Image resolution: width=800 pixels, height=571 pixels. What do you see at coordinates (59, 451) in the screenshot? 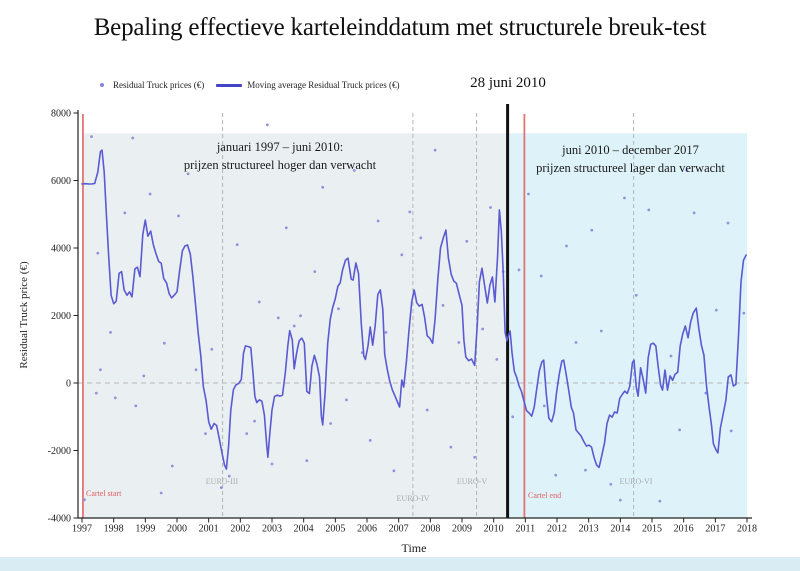
I see `y-tick-label: -2000` at bounding box center [59, 451].